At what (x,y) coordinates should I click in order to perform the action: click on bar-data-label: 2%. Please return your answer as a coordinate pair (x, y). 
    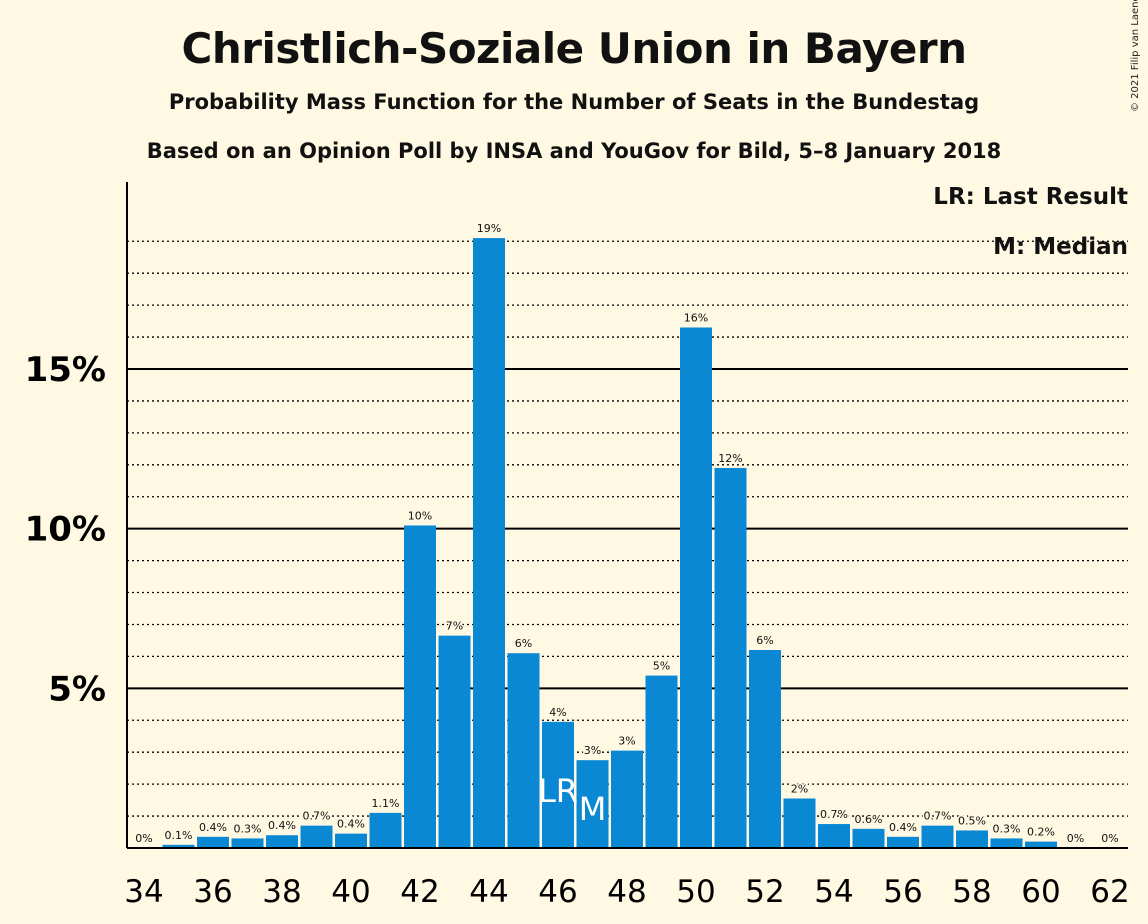
    Looking at the image, I should click on (799, 789).